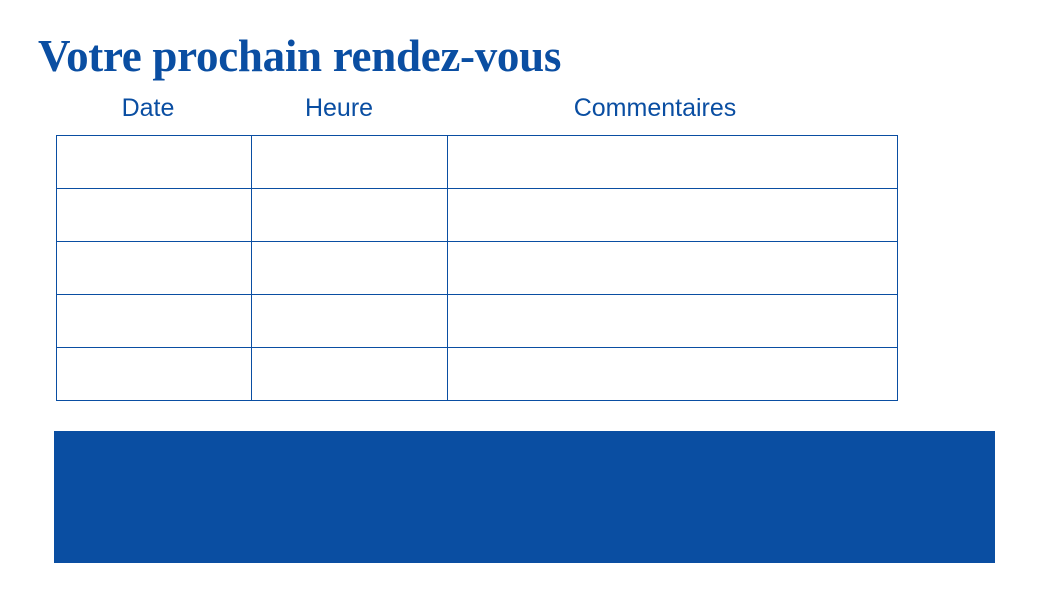  I want to click on column-header-commentaires: Commentaires, so click(655, 108).